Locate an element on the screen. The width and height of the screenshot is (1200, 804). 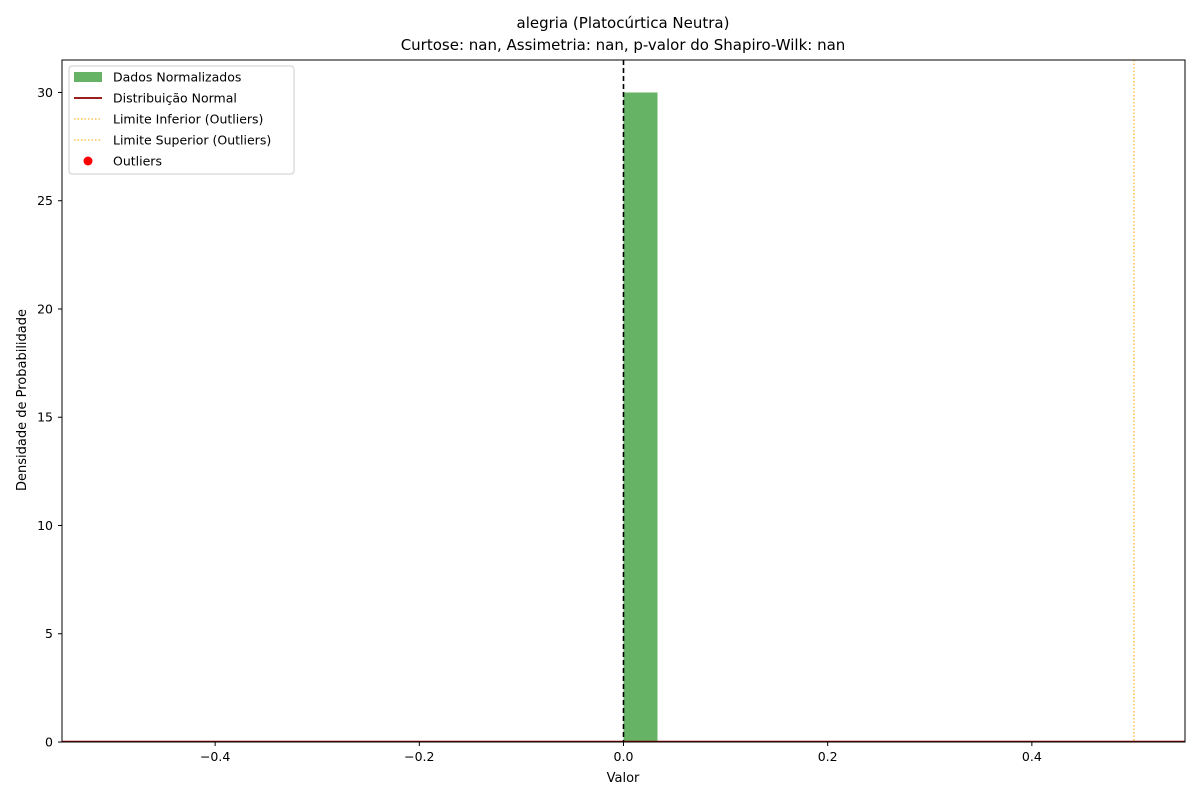
legend-item: Limite Superior (Outliers) is located at coordinates (172, 140).